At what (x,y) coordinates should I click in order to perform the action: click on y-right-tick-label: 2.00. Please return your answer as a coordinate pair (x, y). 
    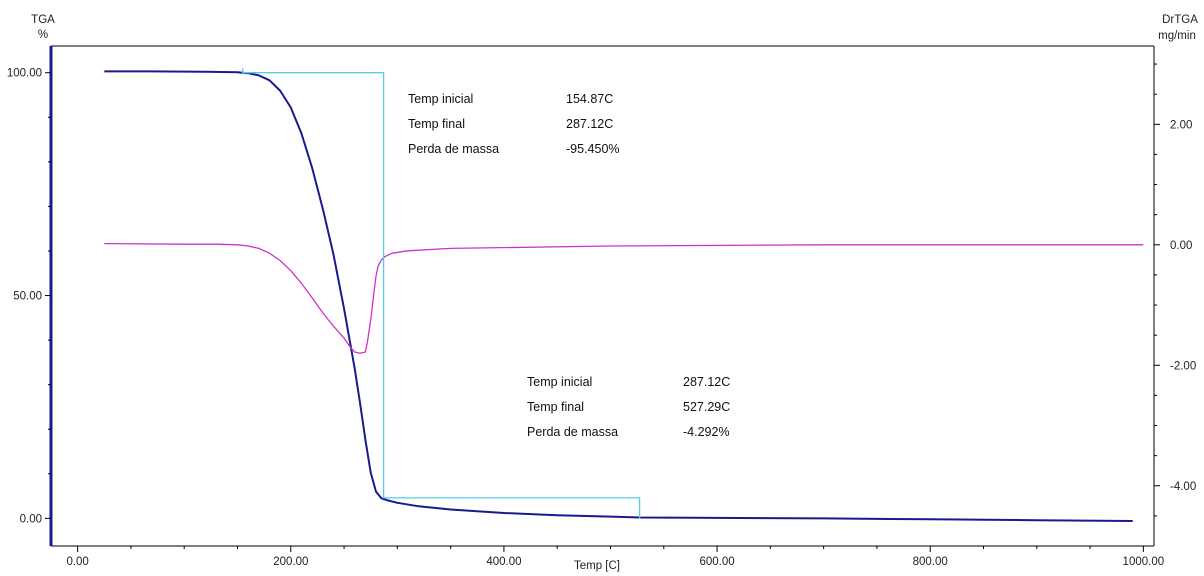
    Looking at the image, I should click on (1181, 125).